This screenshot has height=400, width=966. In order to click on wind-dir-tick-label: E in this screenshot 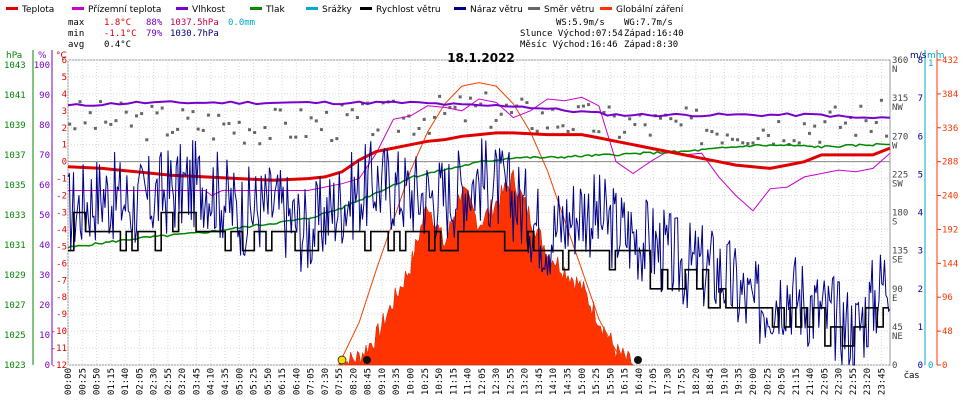, I will do `click(894, 299)`.